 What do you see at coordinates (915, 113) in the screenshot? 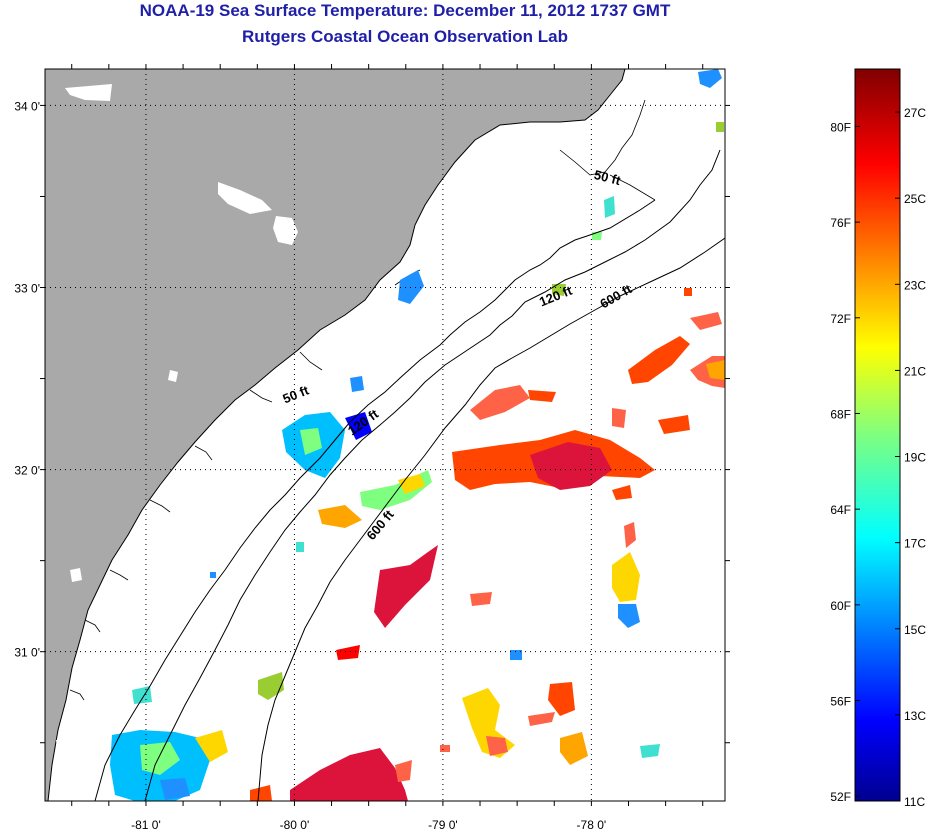
I see `celsius-label: 27C` at bounding box center [915, 113].